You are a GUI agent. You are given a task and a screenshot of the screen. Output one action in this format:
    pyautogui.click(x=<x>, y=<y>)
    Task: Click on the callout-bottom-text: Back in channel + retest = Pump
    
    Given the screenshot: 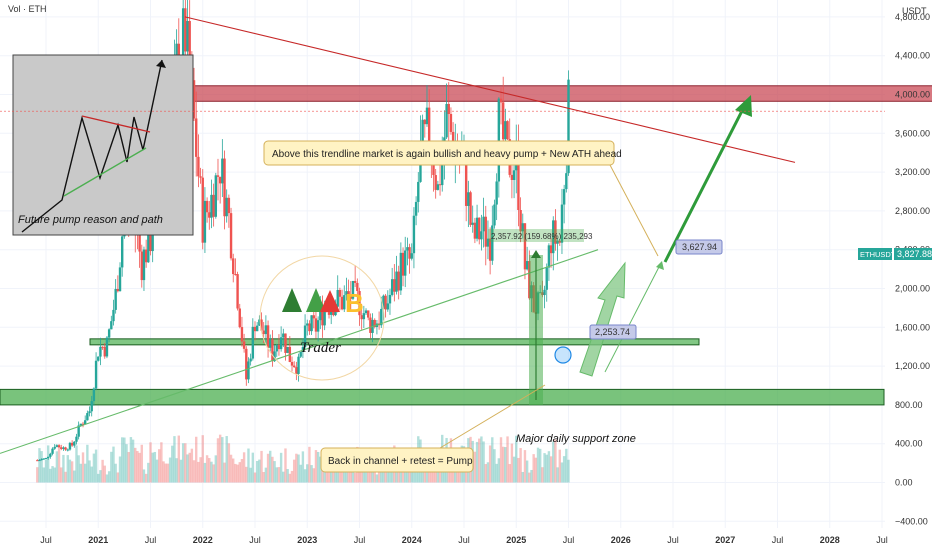 What is the action you would take?
    pyautogui.click(x=400, y=461)
    